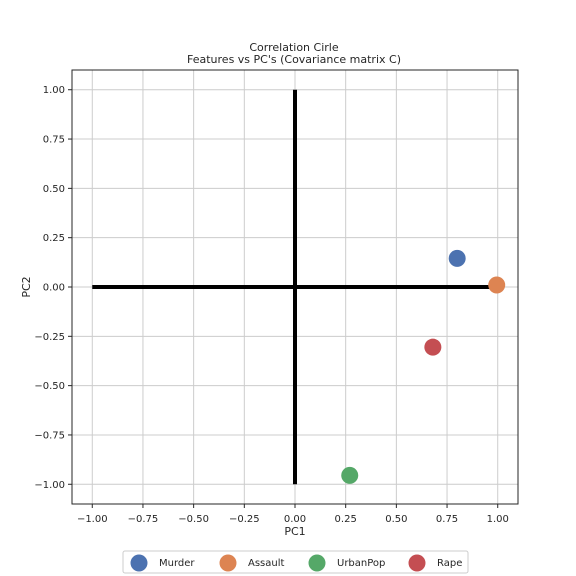 This screenshot has height=576, width=576. I want to click on x-tick-label: −1.00, so click(92, 519).